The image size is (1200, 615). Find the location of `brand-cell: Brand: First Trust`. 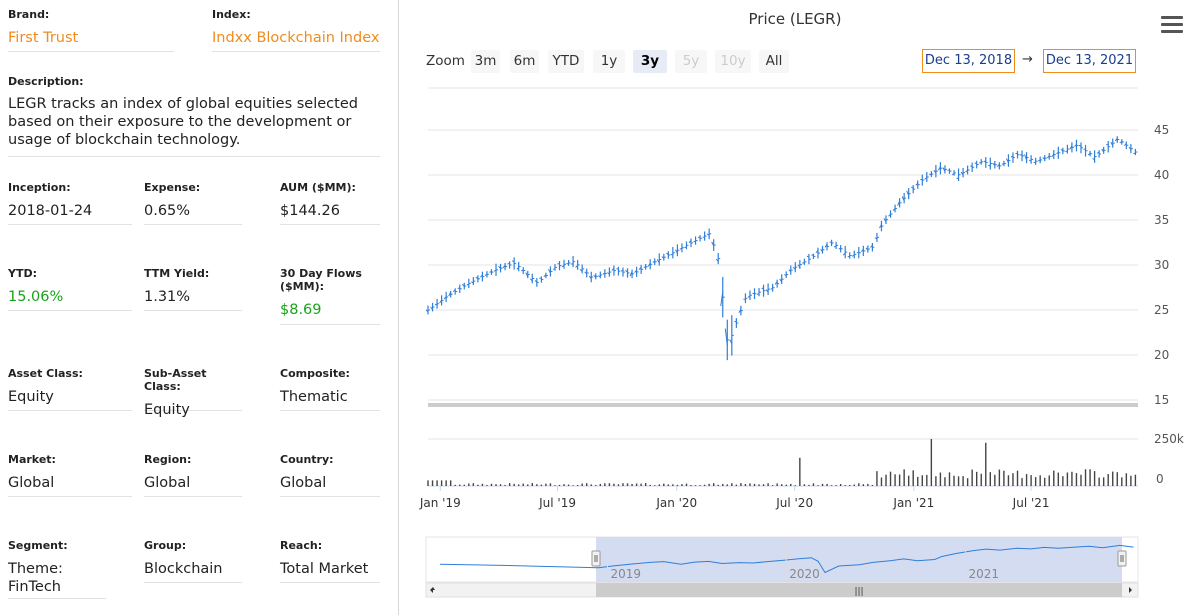

brand-cell: Brand: First Trust is located at coordinates (91, 30).